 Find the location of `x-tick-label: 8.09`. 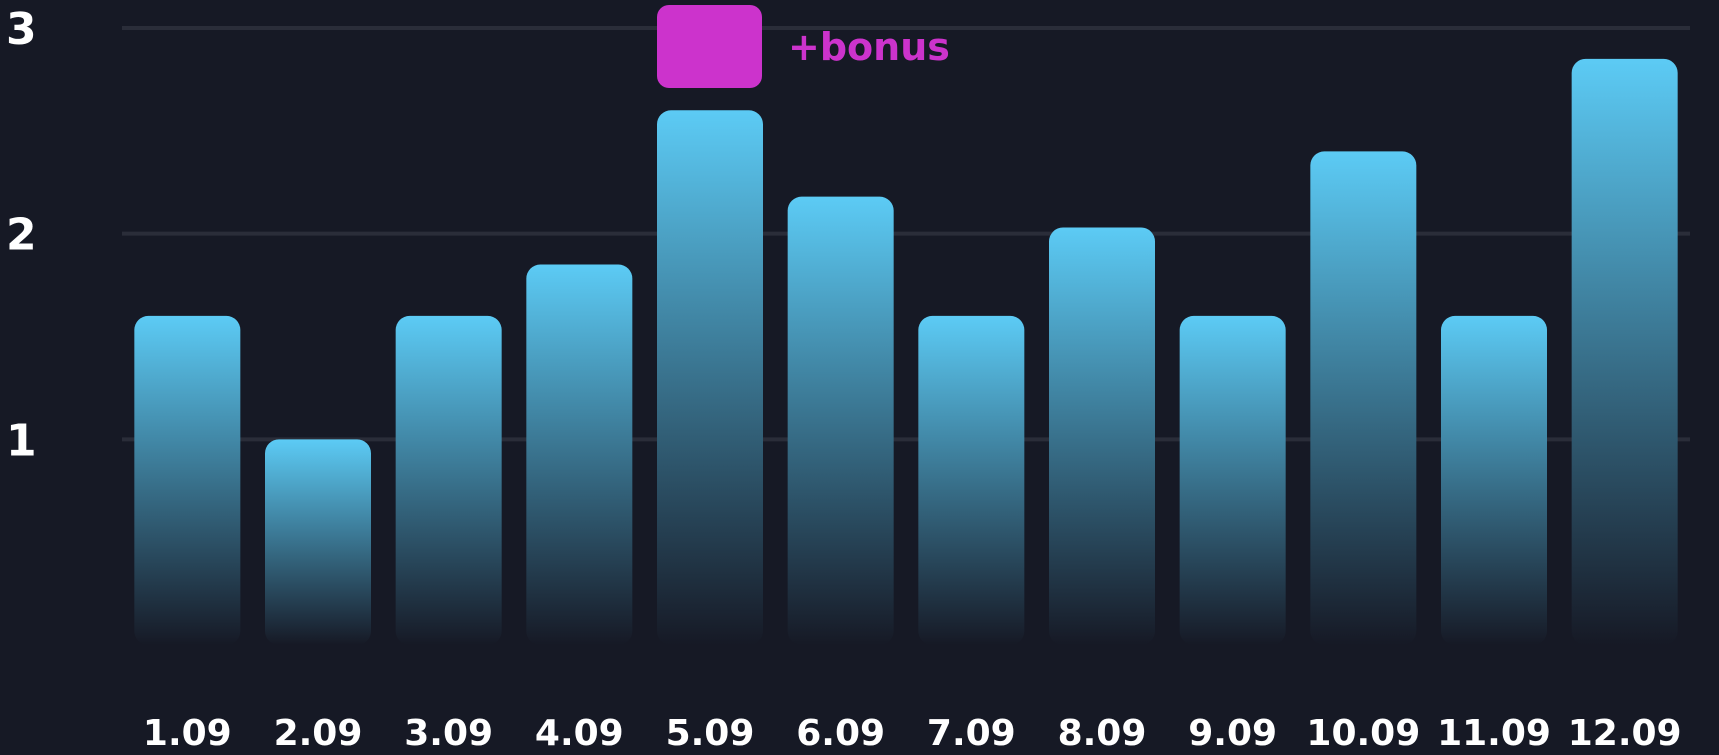

x-tick-label: 8.09 is located at coordinates (1102, 733).